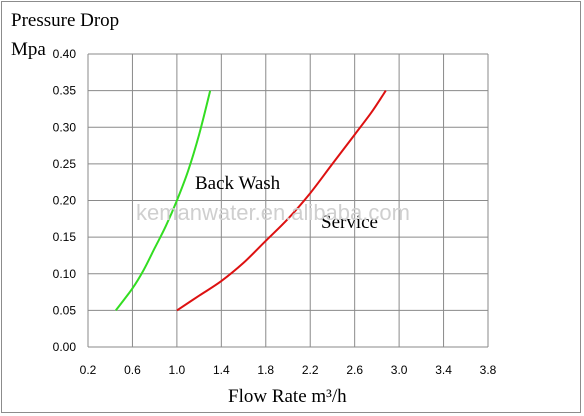 The height and width of the screenshot is (416, 584). Describe the element at coordinates (399, 370) in the screenshot. I see `x-tick-label: 3.0` at that location.